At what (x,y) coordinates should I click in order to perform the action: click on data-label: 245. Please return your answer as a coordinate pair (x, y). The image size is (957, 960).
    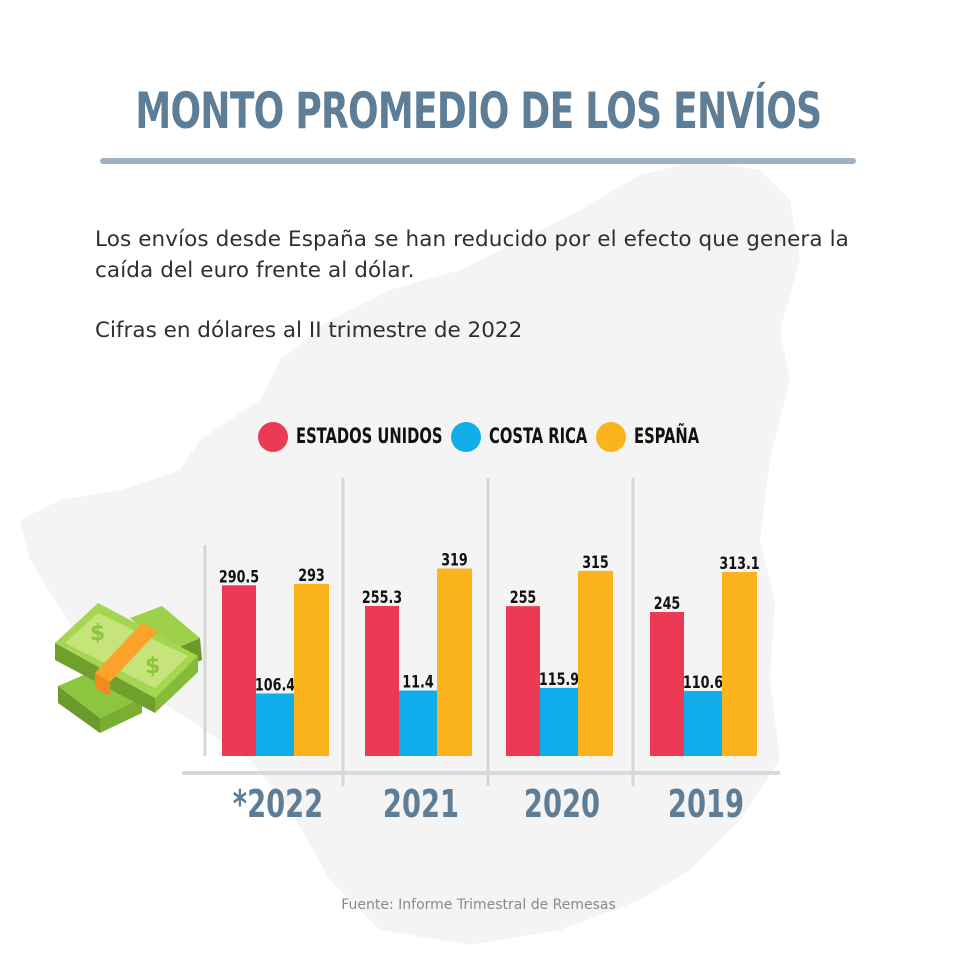
    Looking at the image, I should click on (667, 603).